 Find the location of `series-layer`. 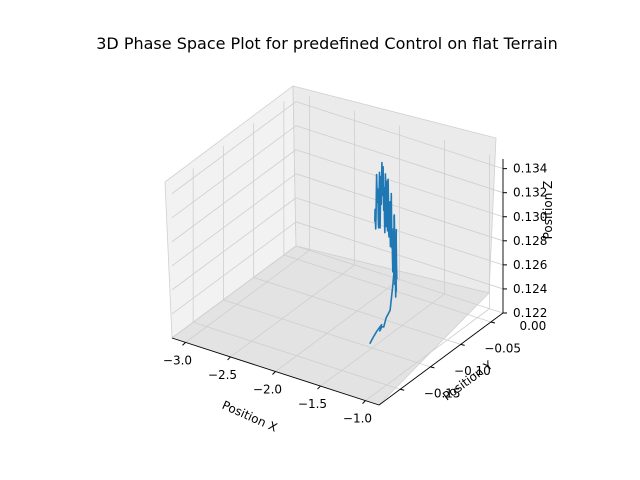

series-layer is located at coordinates (383, 253).